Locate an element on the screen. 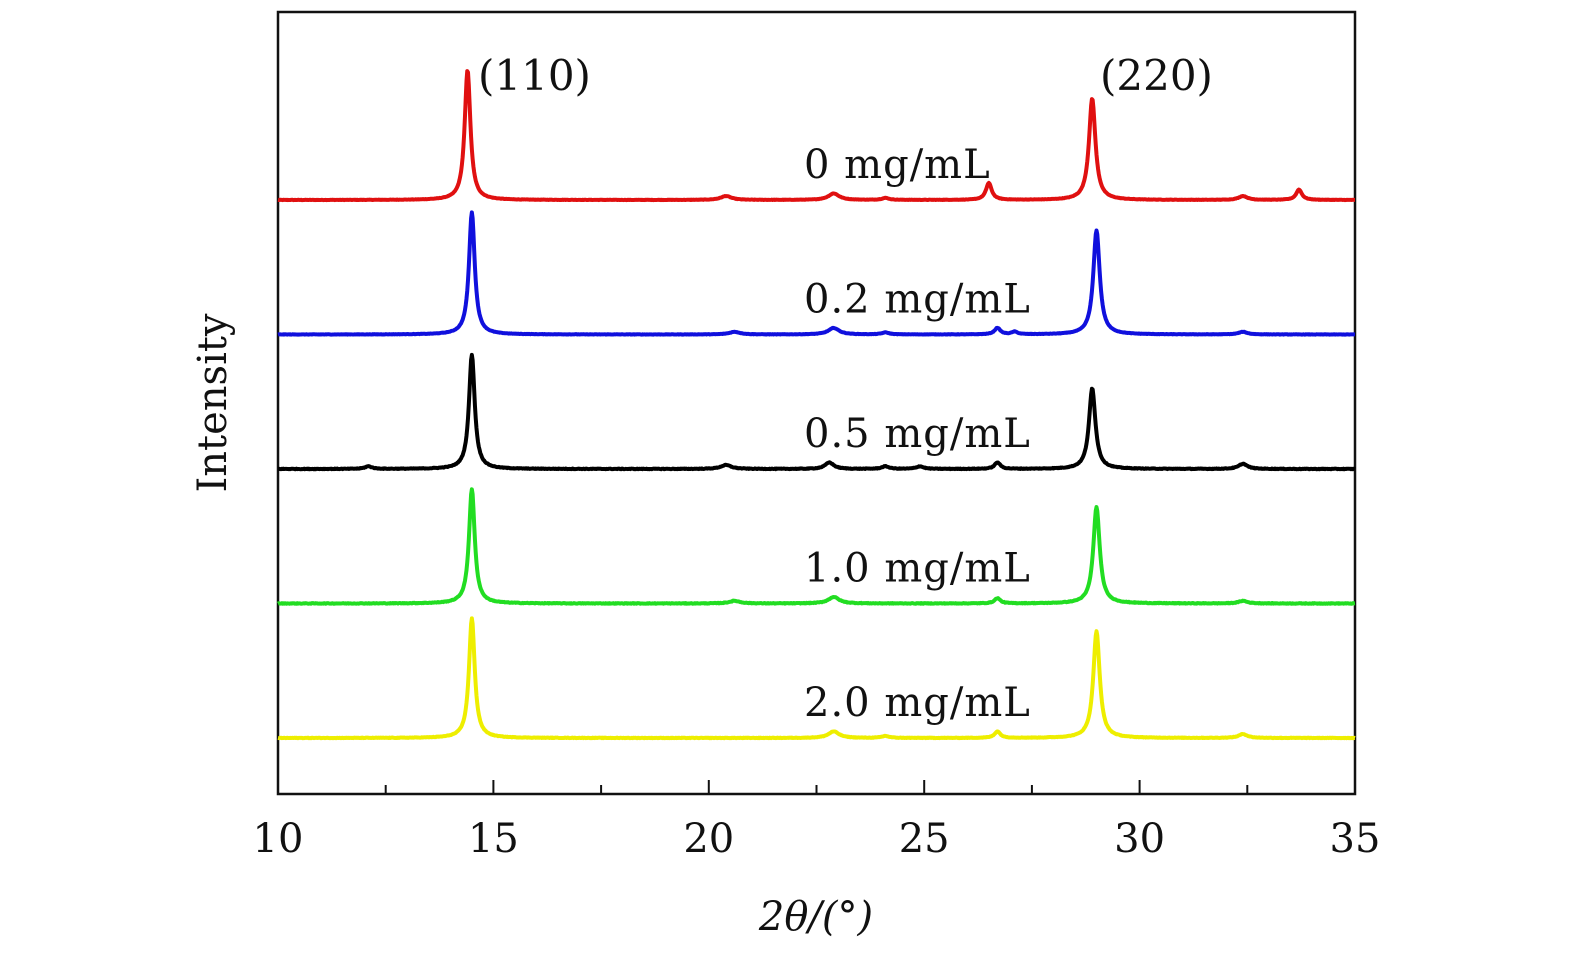 This screenshot has height=955, width=1575. series-label-4: 2.0 mg/mL is located at coordinates (917, 703).